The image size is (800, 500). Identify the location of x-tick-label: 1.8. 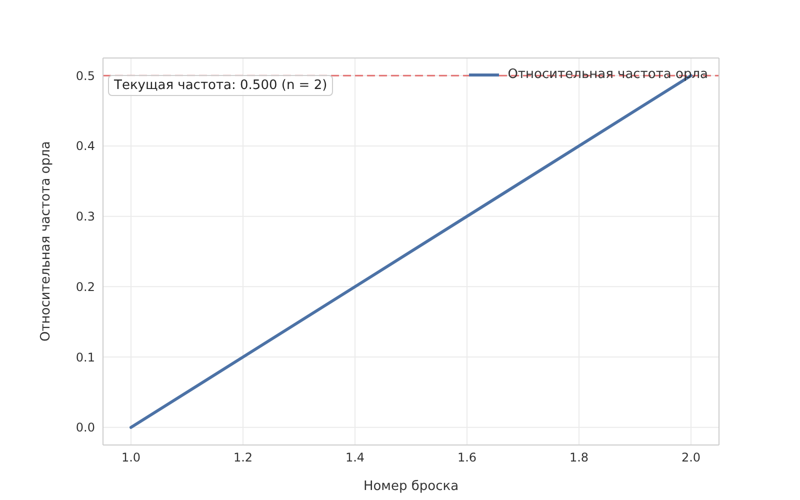
(579, 457).